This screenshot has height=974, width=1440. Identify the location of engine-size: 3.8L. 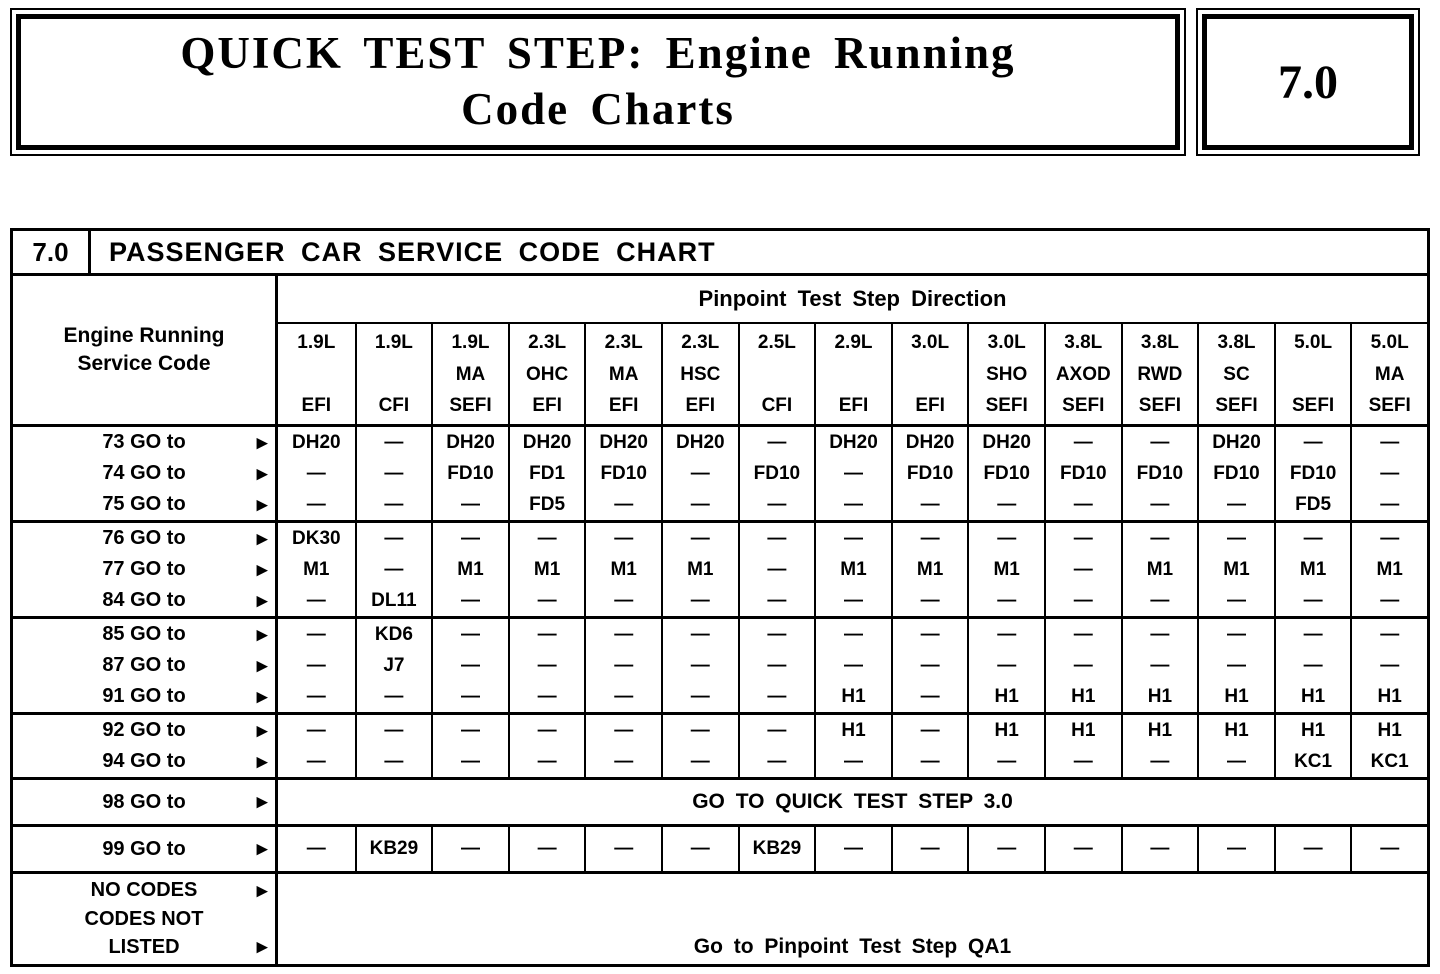
(1083, 342).